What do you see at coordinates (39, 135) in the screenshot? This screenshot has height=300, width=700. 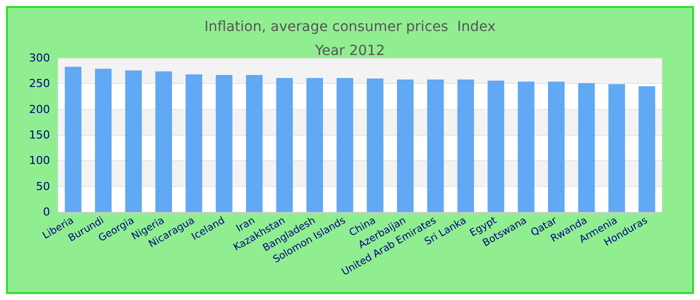 I see `y-tick-label: 150` at bounding box center [39, 135].